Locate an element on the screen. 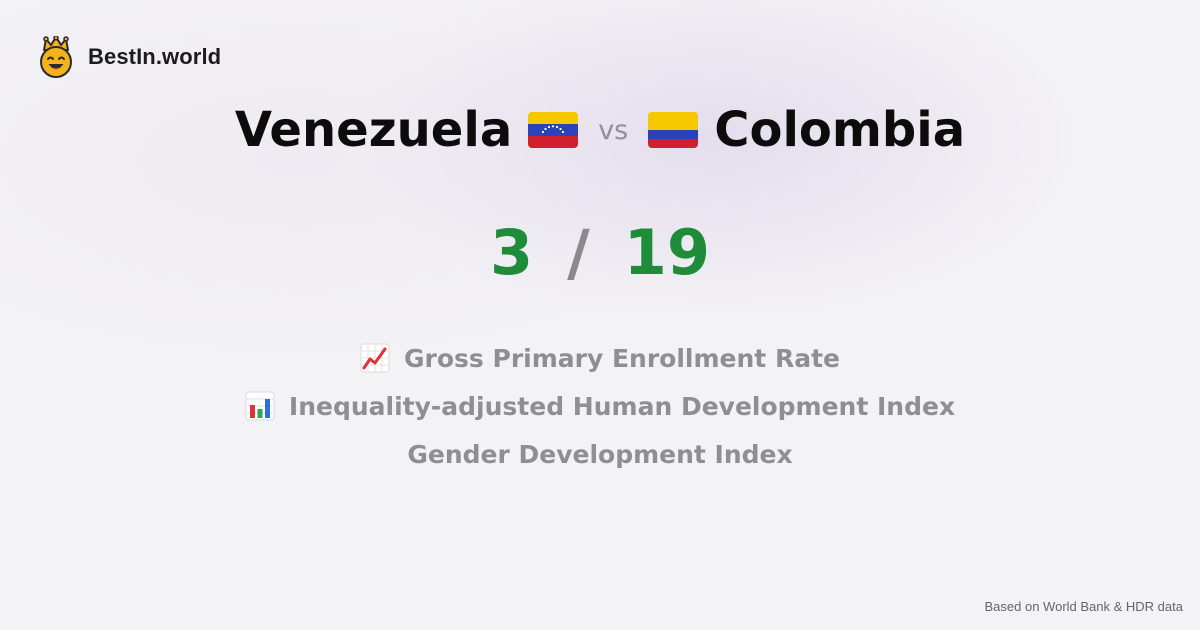  vs-label: vs is located at coordinates (613, 130).